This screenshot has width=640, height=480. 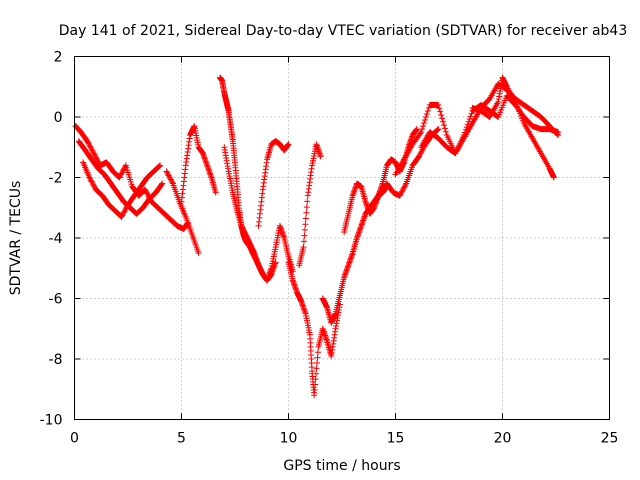 I want to click on y-tick-label: -10, so click(x=51, y=421).